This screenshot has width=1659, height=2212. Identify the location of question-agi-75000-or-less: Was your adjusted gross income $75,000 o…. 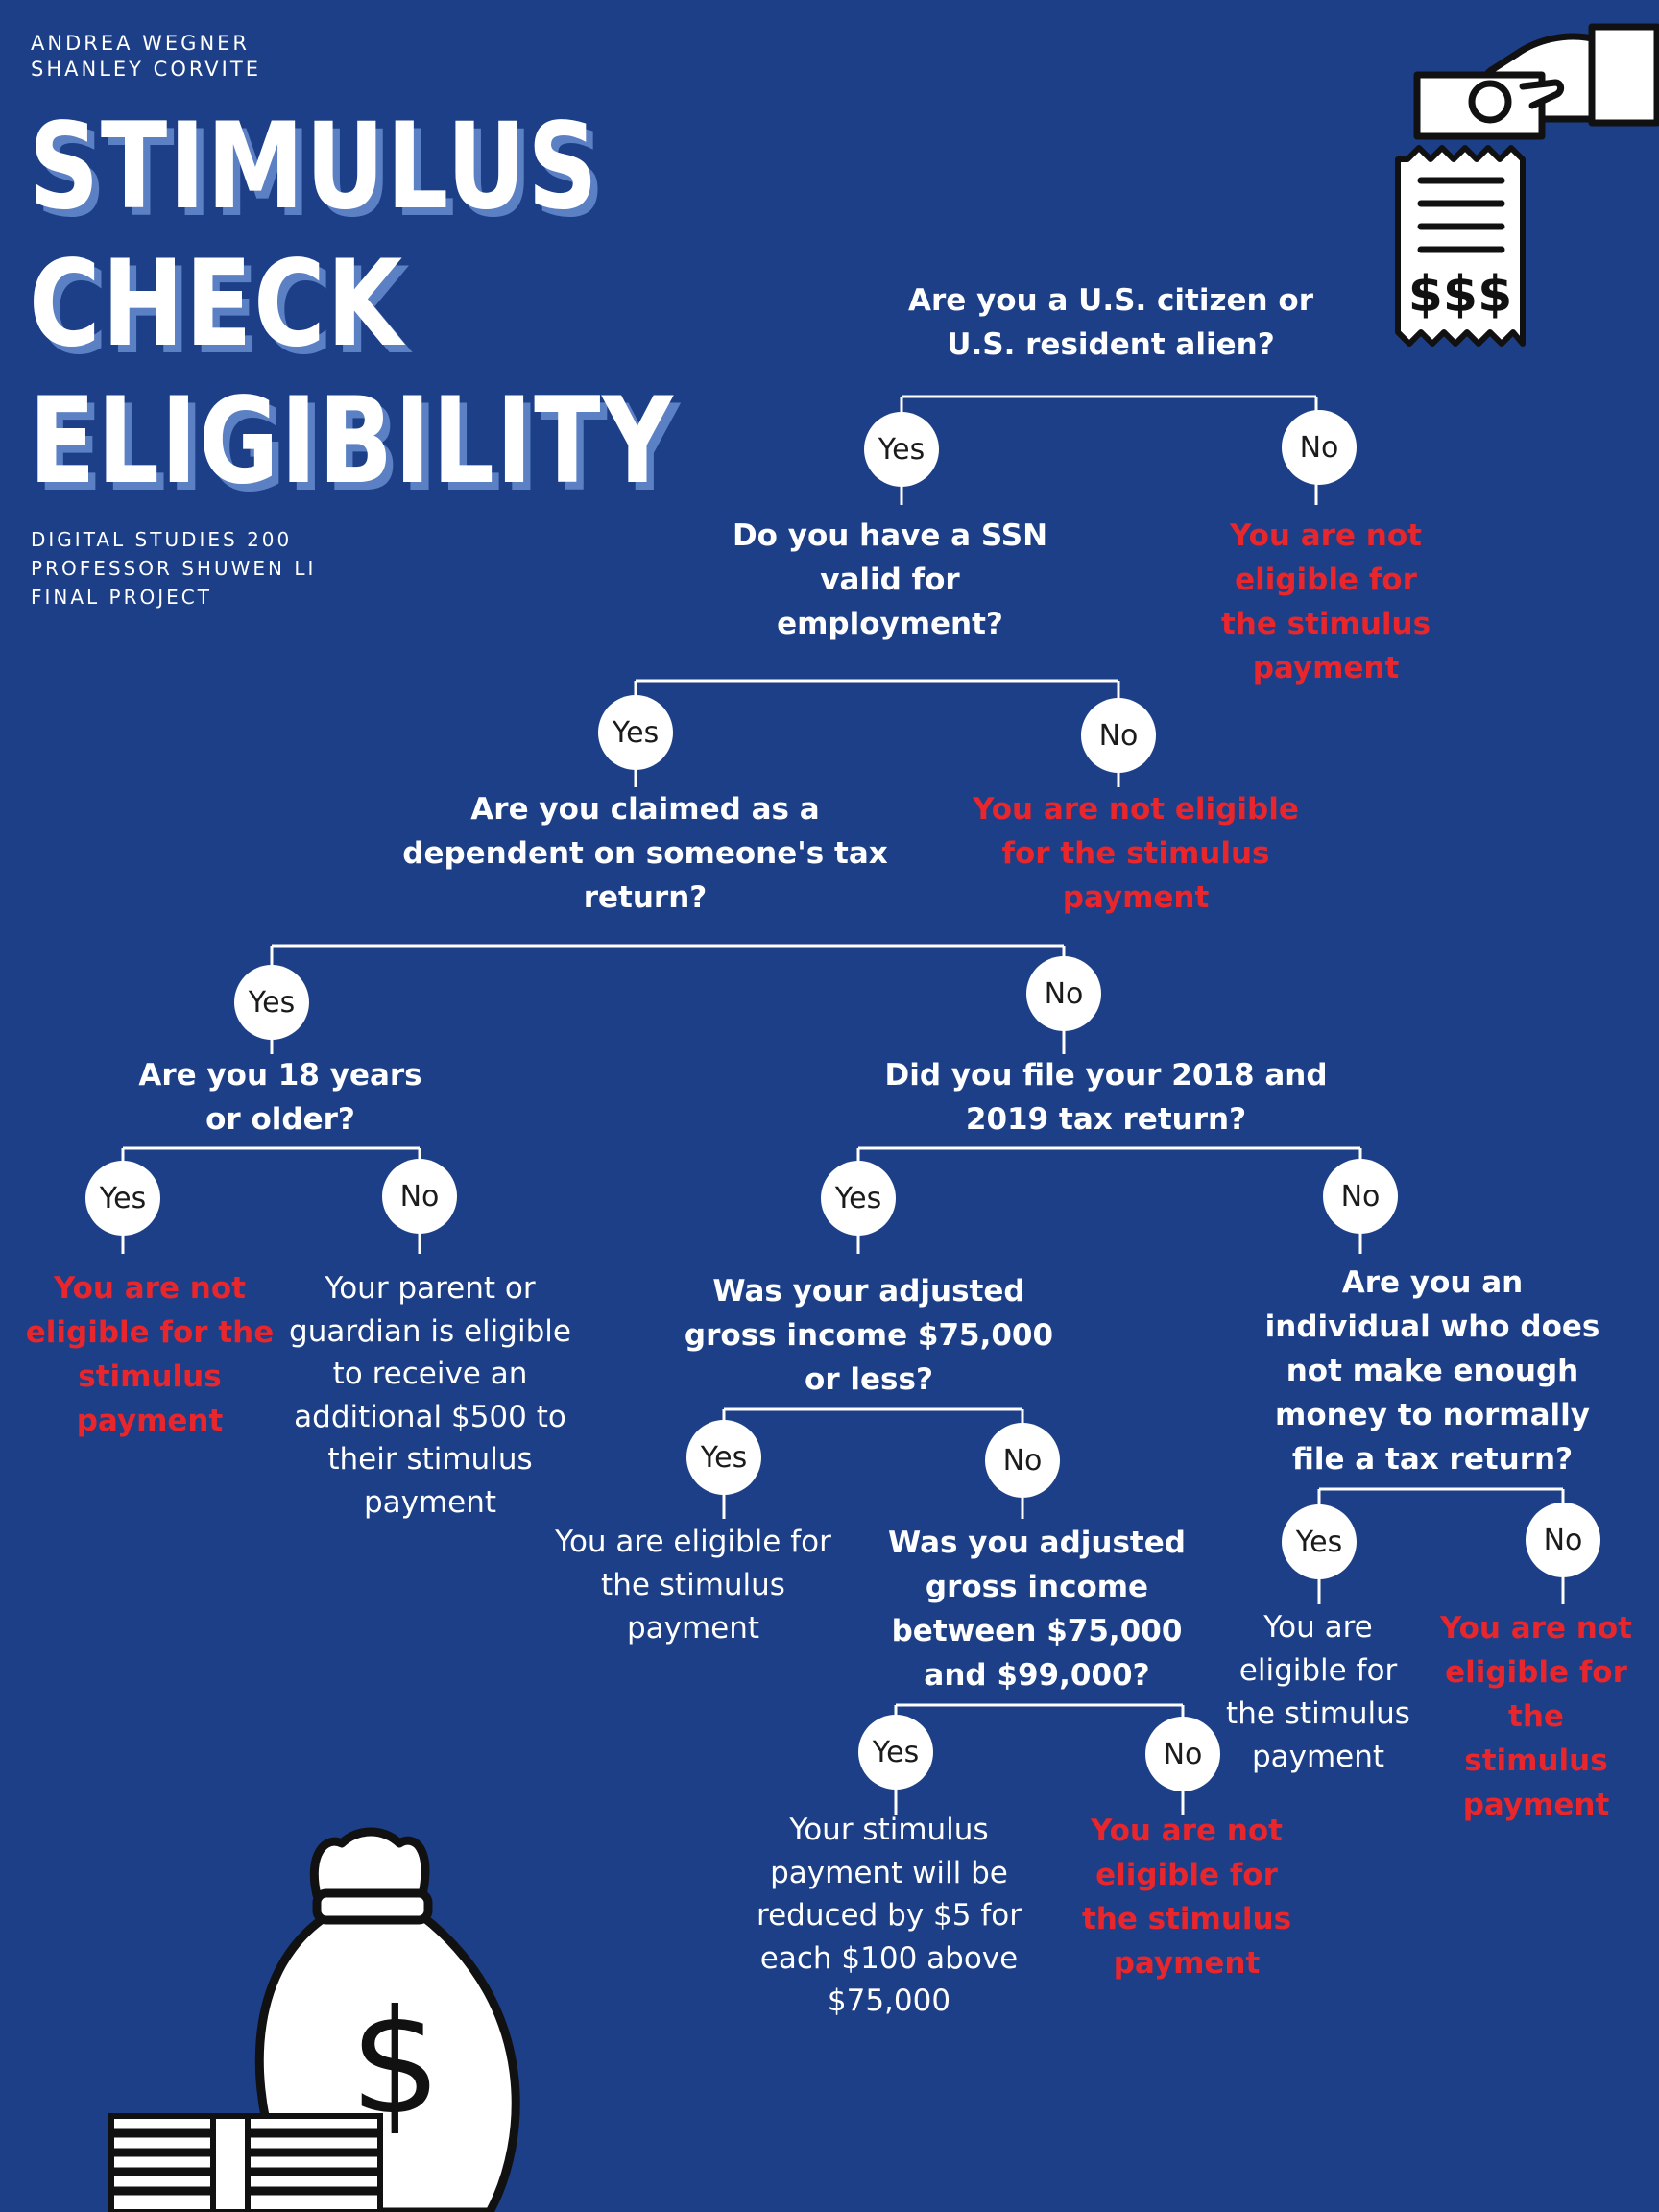
(869, 1335).